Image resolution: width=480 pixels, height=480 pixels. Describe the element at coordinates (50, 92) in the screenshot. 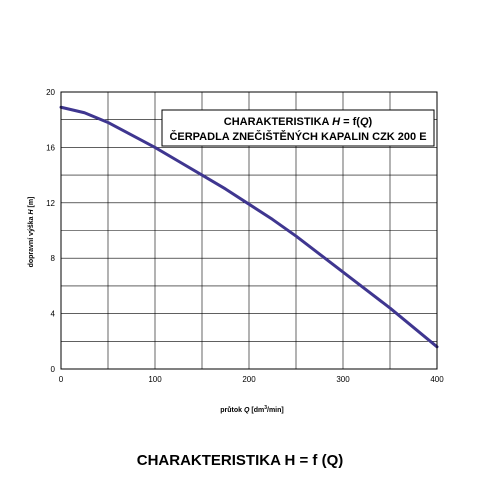

I see `y-tick-label: 20` at that location.